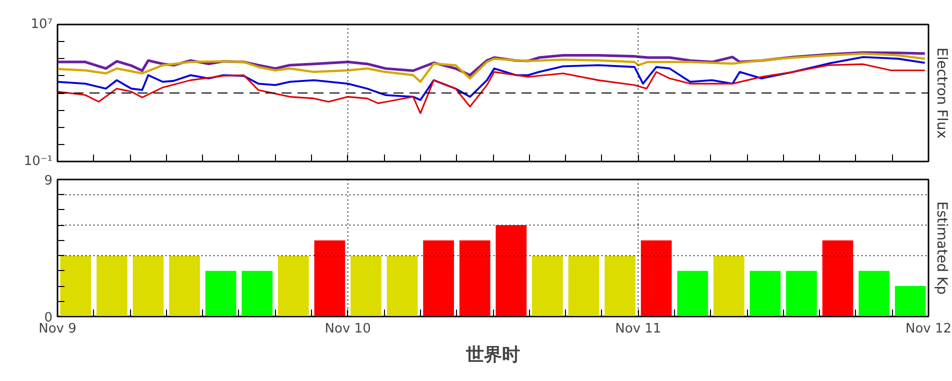 This screenshot has height=381, width=952. Describe the element at coordinates (41, 24) in the screenshot. I see `y-tick-label: 10⁷` at that location.